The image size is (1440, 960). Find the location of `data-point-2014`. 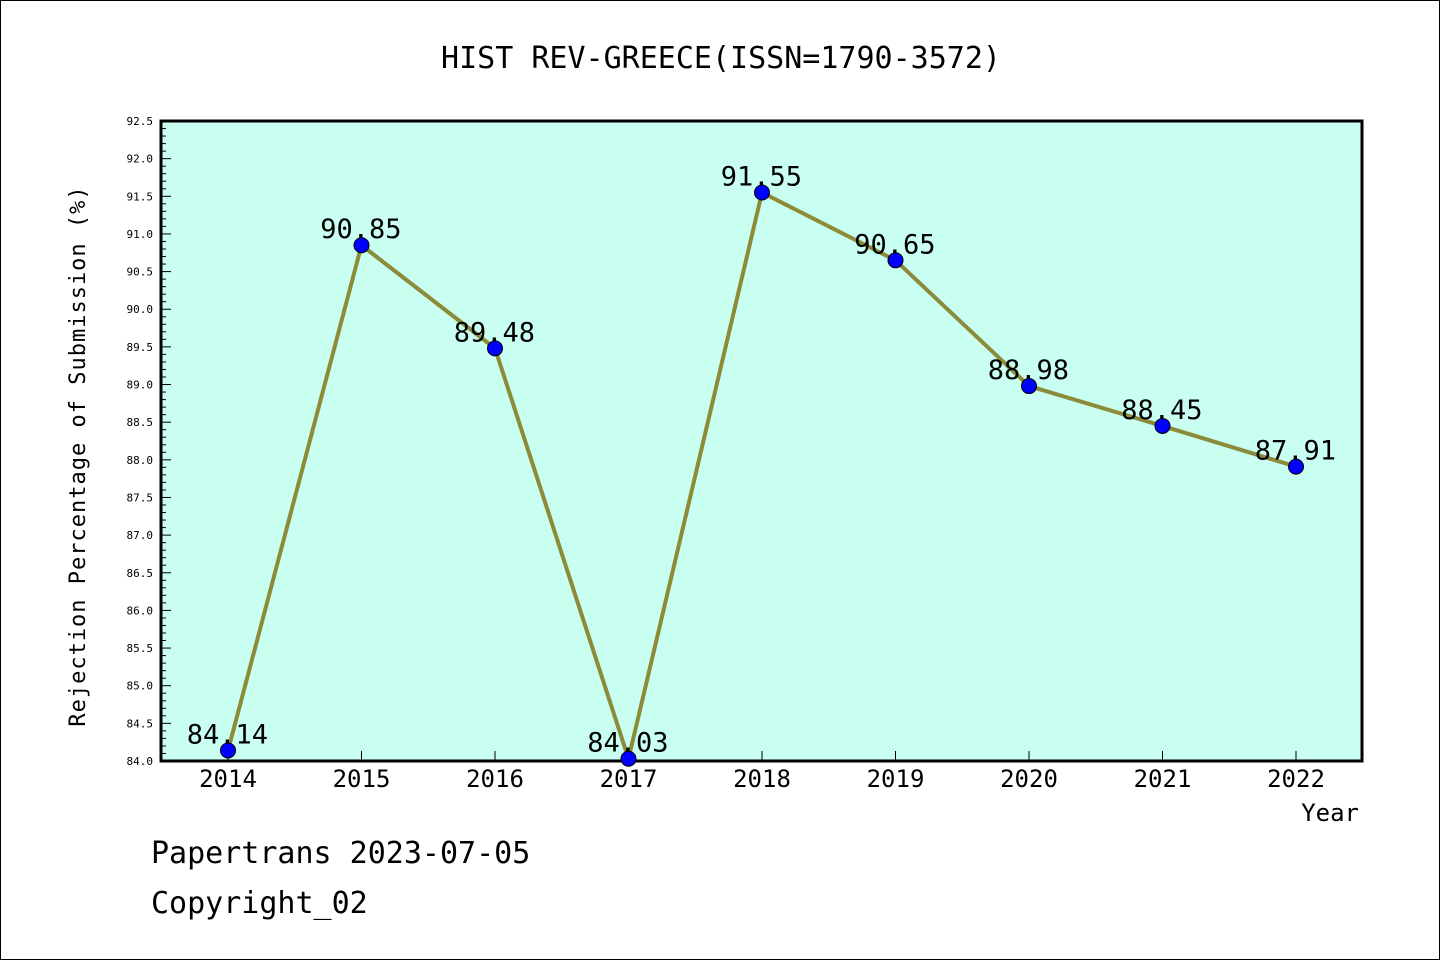

data-point-2014 is located at coordinates (228, 750).